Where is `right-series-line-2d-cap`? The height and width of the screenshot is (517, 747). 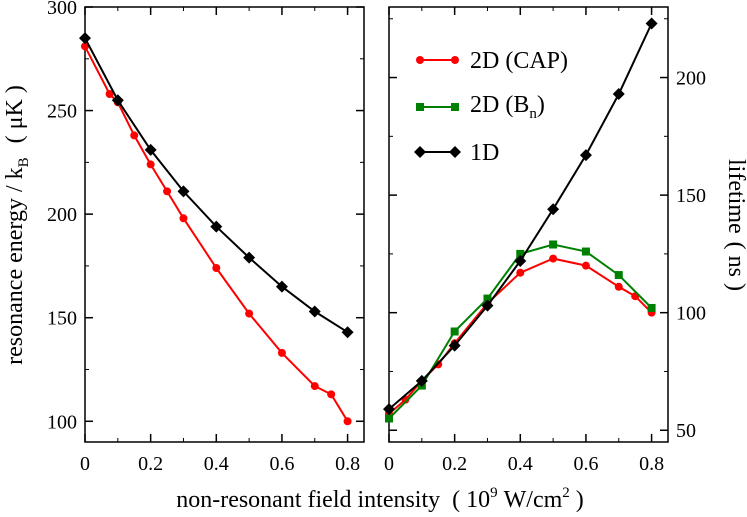
right-series-line-2d-cap is located at coordinates (520, 336).